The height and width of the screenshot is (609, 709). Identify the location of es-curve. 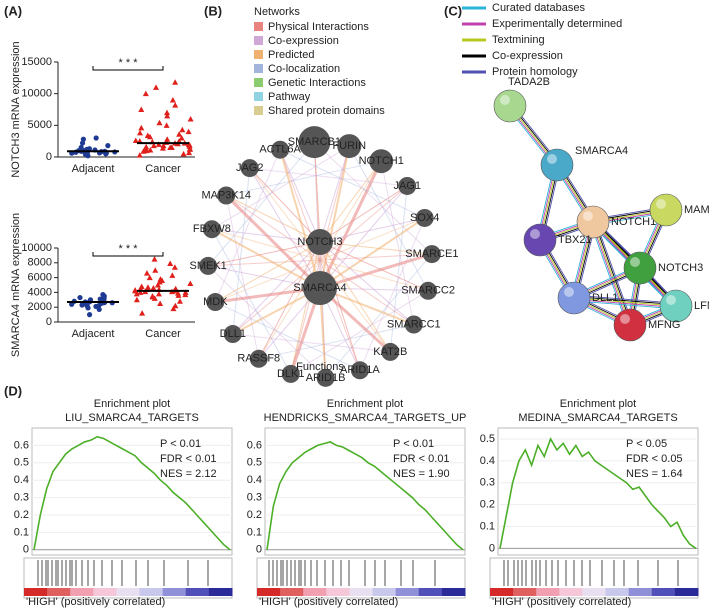
(598, 493).